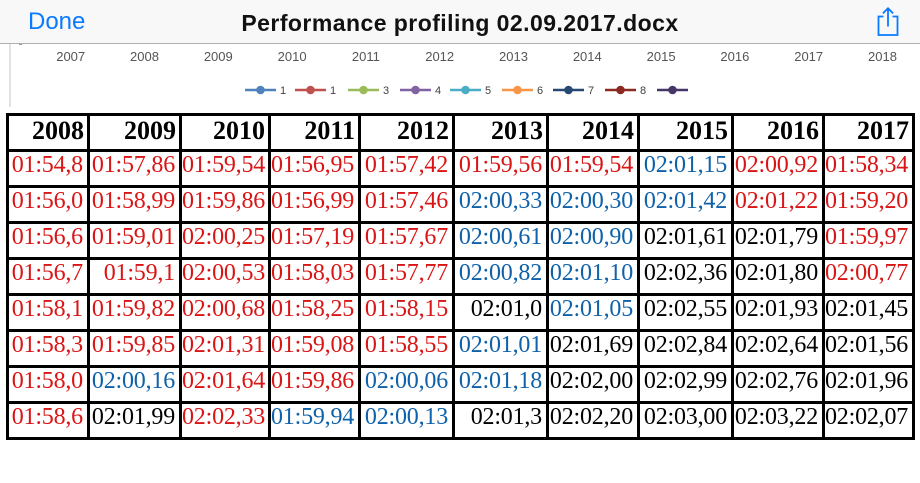  I want to click on svg-text: 6, so click(540, 91).